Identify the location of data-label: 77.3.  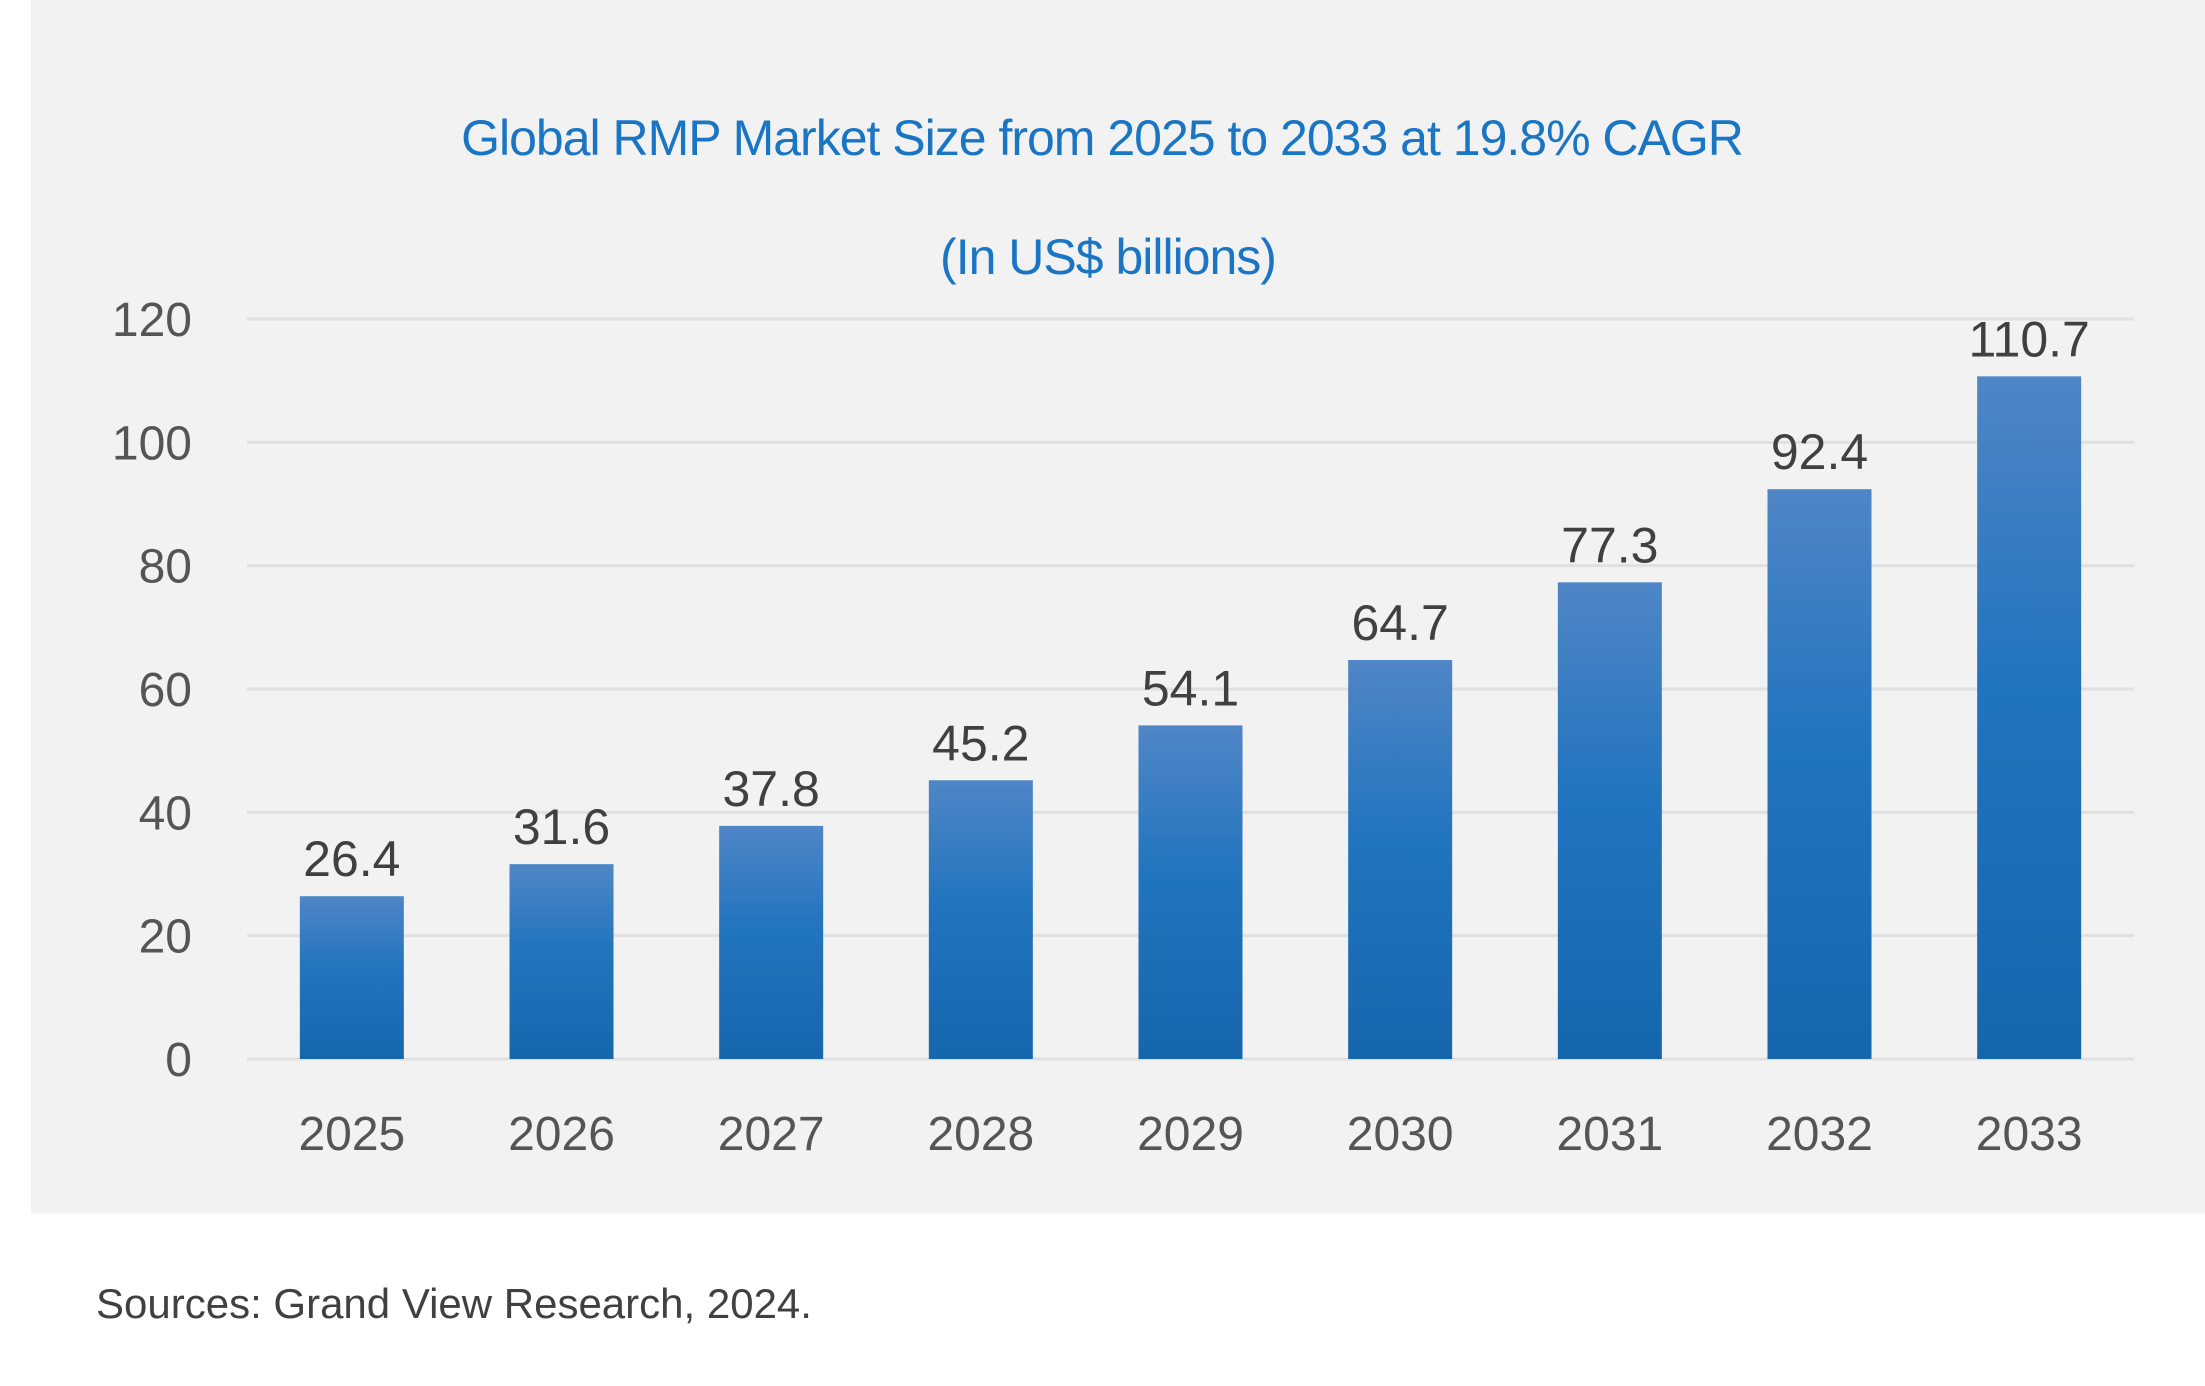
(1609, 545).